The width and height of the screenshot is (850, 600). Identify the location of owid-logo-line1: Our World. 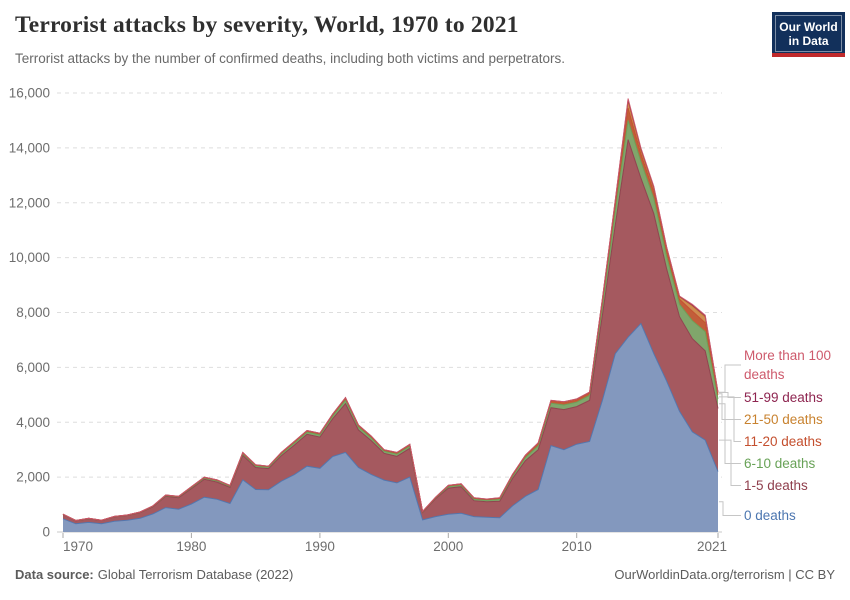
(808, 26).